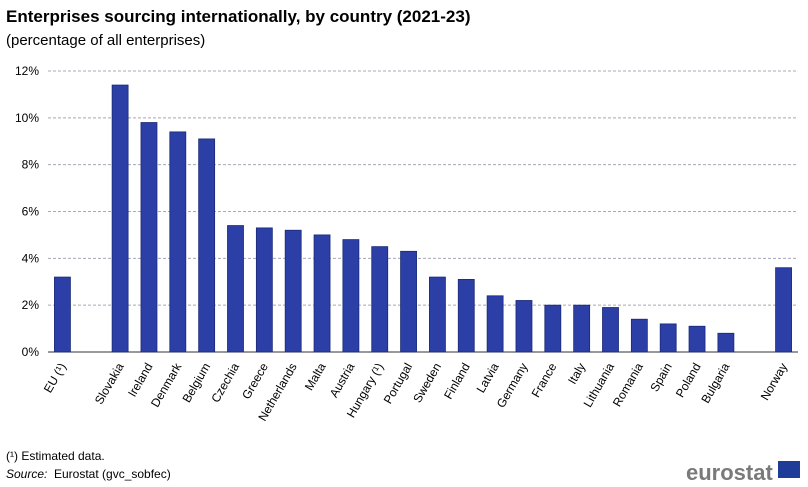 The image size is (808, 487). Describe the element at coordinates (544, 380) in the screenshot. I see `x-tick-label: France` at that location.